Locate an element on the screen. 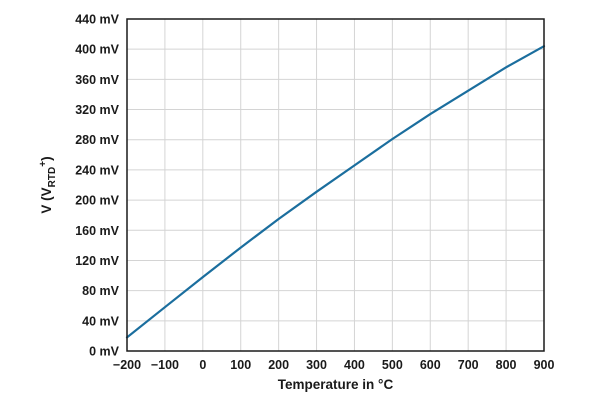 This screenshot has width=600, height=403. y-tick-label: 360 mV is located at coordinates (97, 80).